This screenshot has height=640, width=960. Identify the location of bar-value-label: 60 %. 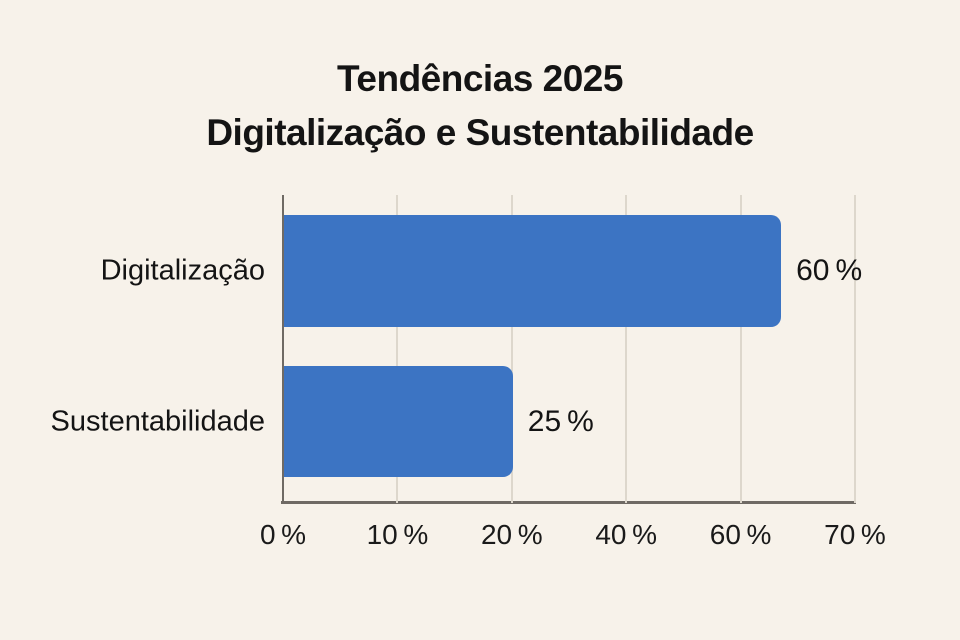
(829, 270).